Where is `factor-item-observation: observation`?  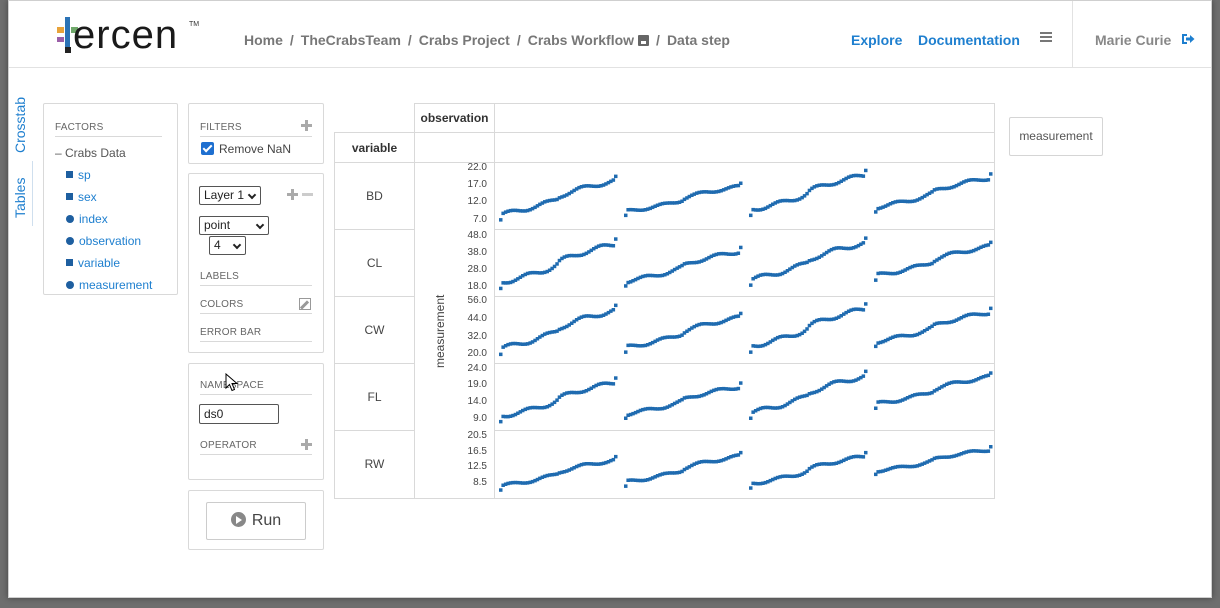 factor-item-observation: observation is located at coordinates (103, 241).